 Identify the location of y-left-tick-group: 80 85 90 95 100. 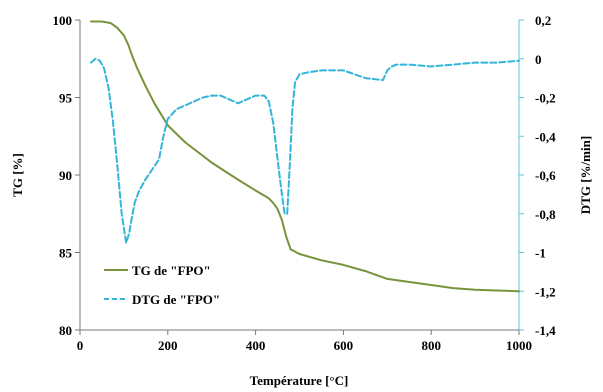
(66, 175).